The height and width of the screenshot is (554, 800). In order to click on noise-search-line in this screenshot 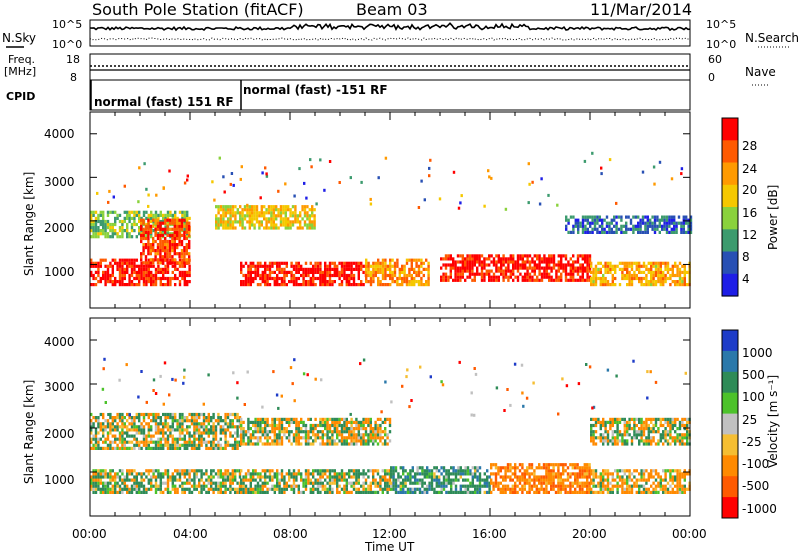, I will do `click(389, 39)`.